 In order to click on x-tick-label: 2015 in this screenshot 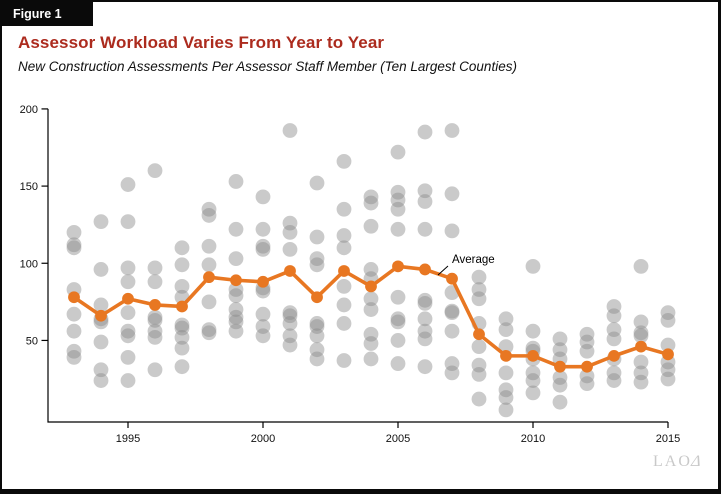, I will do `click(668, 439)`.